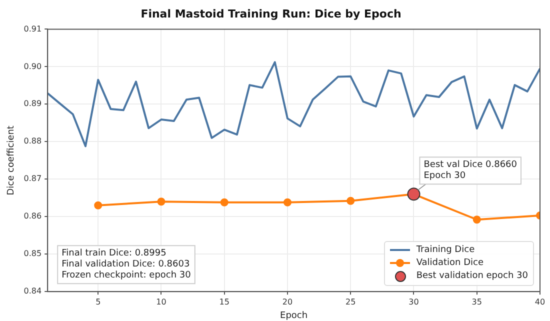 The width and height of the screenshot is (550, 321). Describe the element at coordinates (33, 29) in the screenshot. I see `y-tick-label: 0.91` at that location.